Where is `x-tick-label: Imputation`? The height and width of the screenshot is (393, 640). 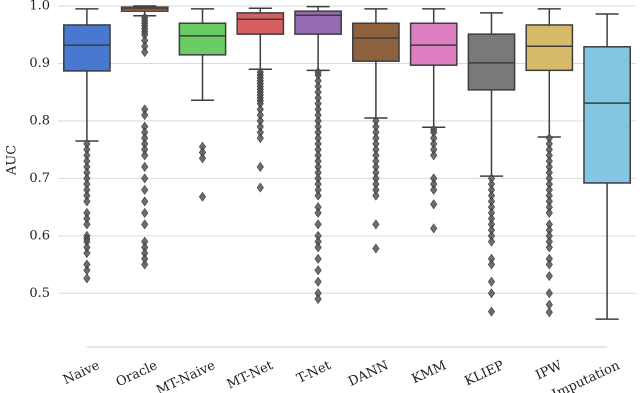
x-tick-label: Imputation is located at coordinates (586, 375).